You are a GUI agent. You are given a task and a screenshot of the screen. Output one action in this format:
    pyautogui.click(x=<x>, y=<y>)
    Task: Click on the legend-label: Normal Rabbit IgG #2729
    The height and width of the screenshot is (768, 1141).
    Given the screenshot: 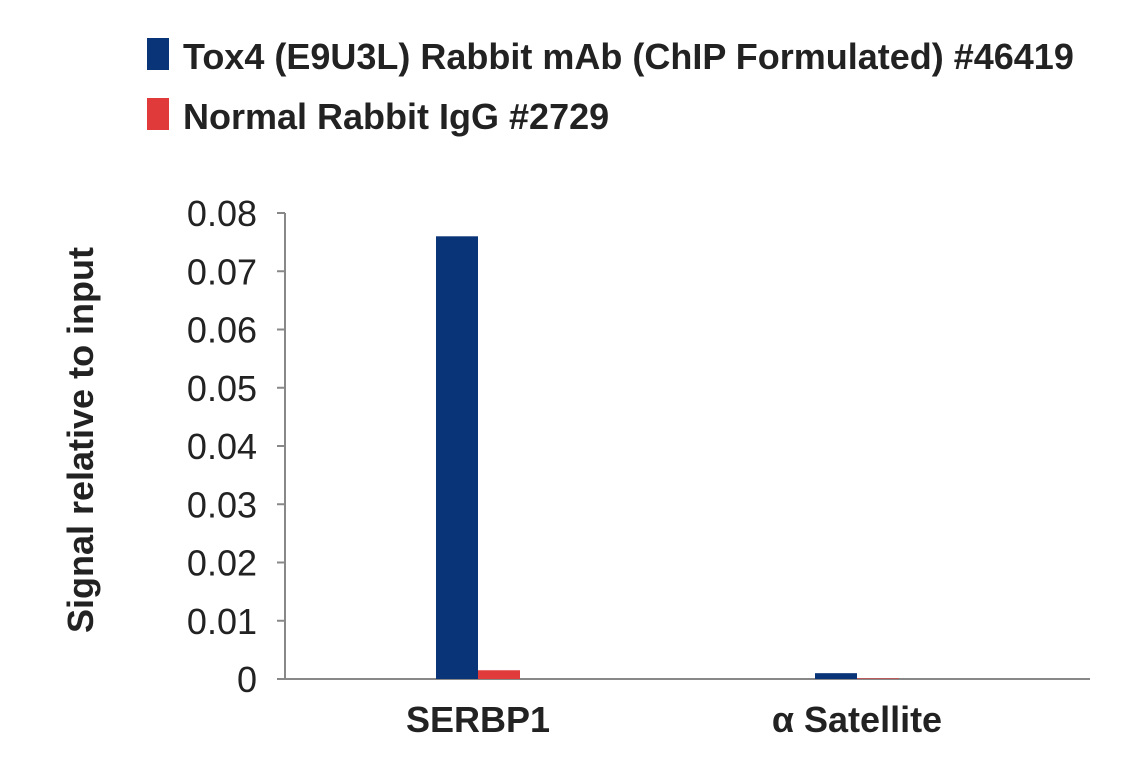 What is the action you would take?
    pyautogui.click(x=396, y=116)
    